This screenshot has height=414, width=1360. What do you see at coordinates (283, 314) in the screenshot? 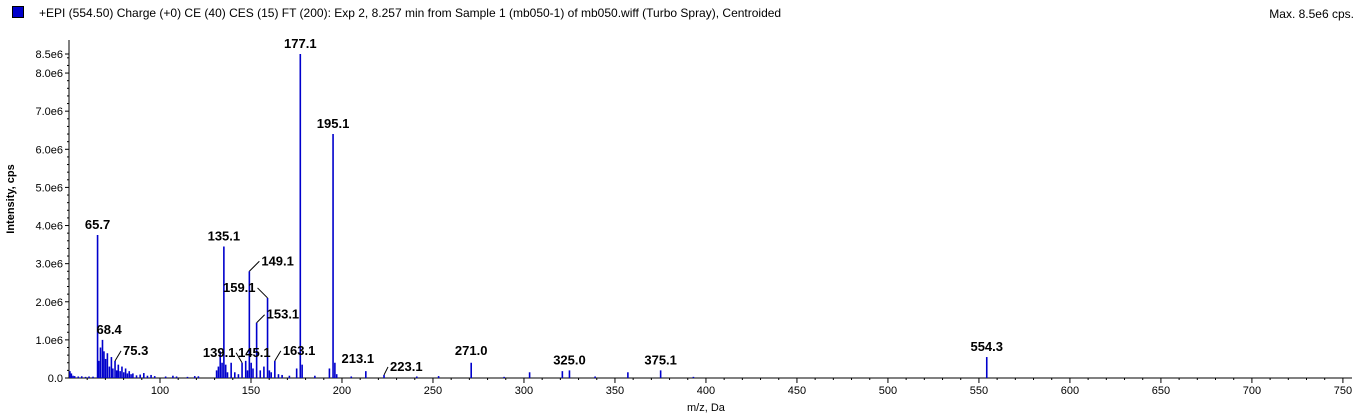
I see `peak-label: 153.1` at bounding box center [283, 314].